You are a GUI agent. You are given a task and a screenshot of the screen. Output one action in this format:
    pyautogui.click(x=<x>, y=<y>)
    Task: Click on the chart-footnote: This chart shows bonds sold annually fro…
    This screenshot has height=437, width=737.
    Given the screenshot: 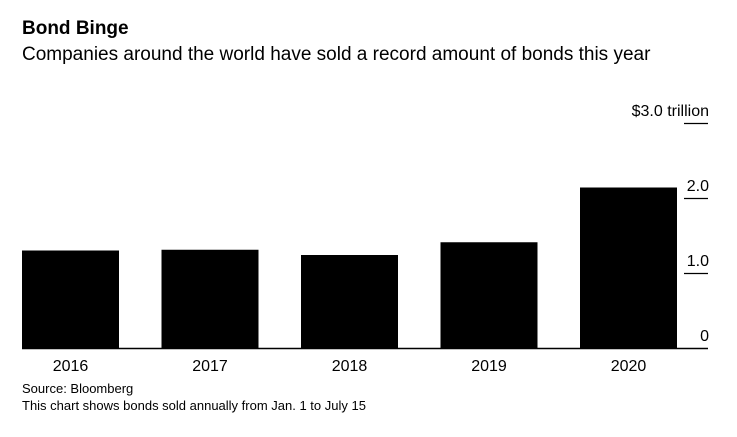 What is the action you would take?
    pyautogui.click(x=194, y=405)
    